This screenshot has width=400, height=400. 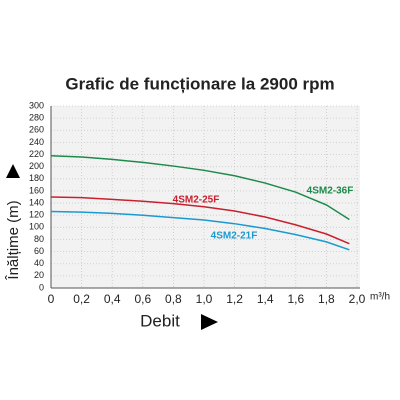 I want to click on y-tick-label: 0, so click(x=41, y=287).